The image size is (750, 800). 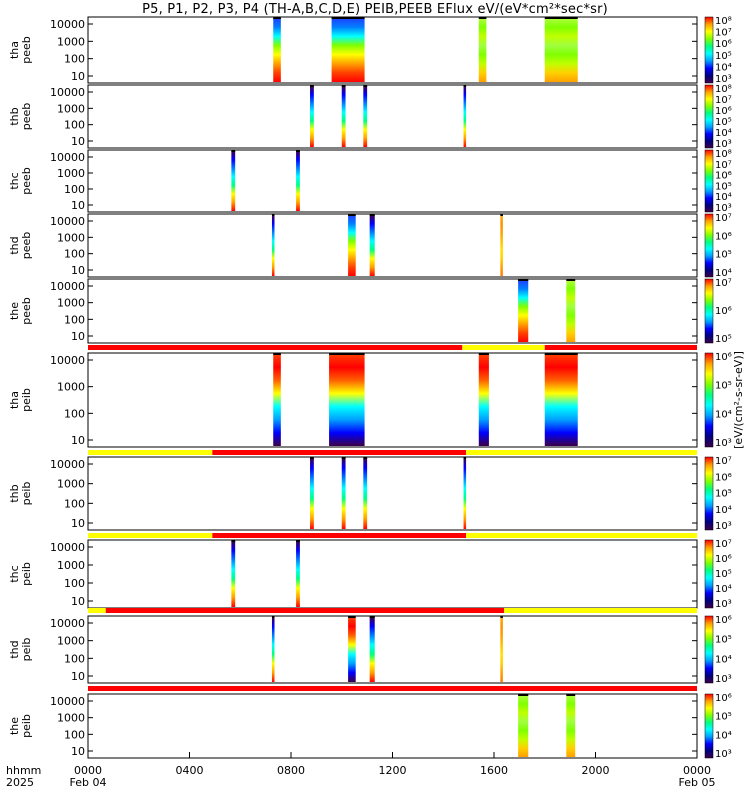 I want to click on y-axis-label-probe: thc, so click(x=14, y=180).